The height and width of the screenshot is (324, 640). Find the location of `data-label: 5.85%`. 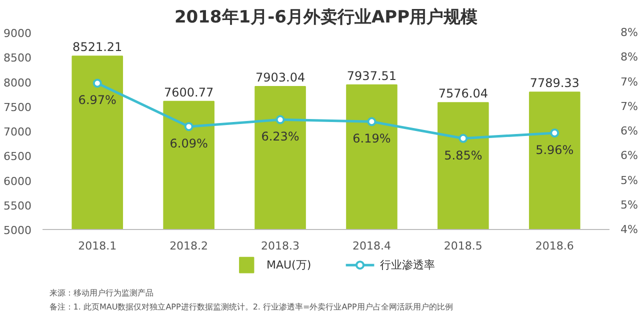

data-label: 5.85% is located at coordinates (463, 155).